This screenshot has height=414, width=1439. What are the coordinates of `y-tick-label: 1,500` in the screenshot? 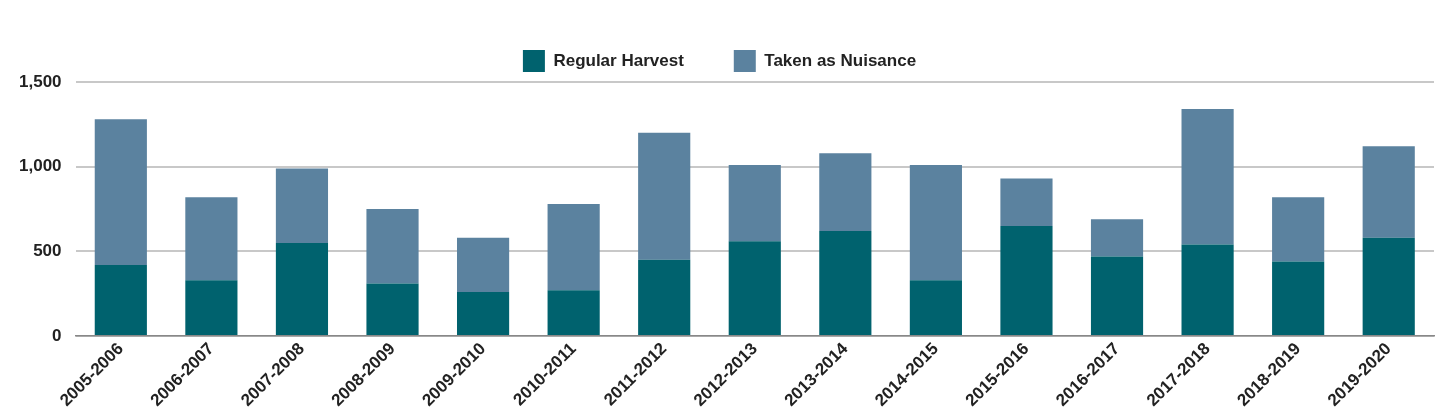 It's located at (40, 81).